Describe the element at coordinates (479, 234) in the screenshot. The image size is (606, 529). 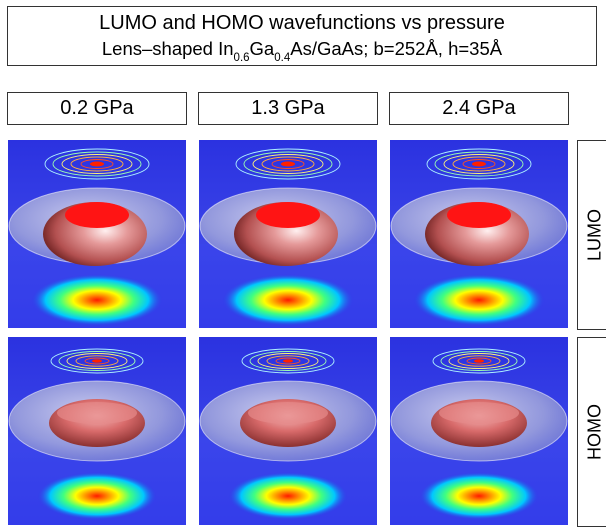
I see `lumo-panel-2-4-gpa` at that location.